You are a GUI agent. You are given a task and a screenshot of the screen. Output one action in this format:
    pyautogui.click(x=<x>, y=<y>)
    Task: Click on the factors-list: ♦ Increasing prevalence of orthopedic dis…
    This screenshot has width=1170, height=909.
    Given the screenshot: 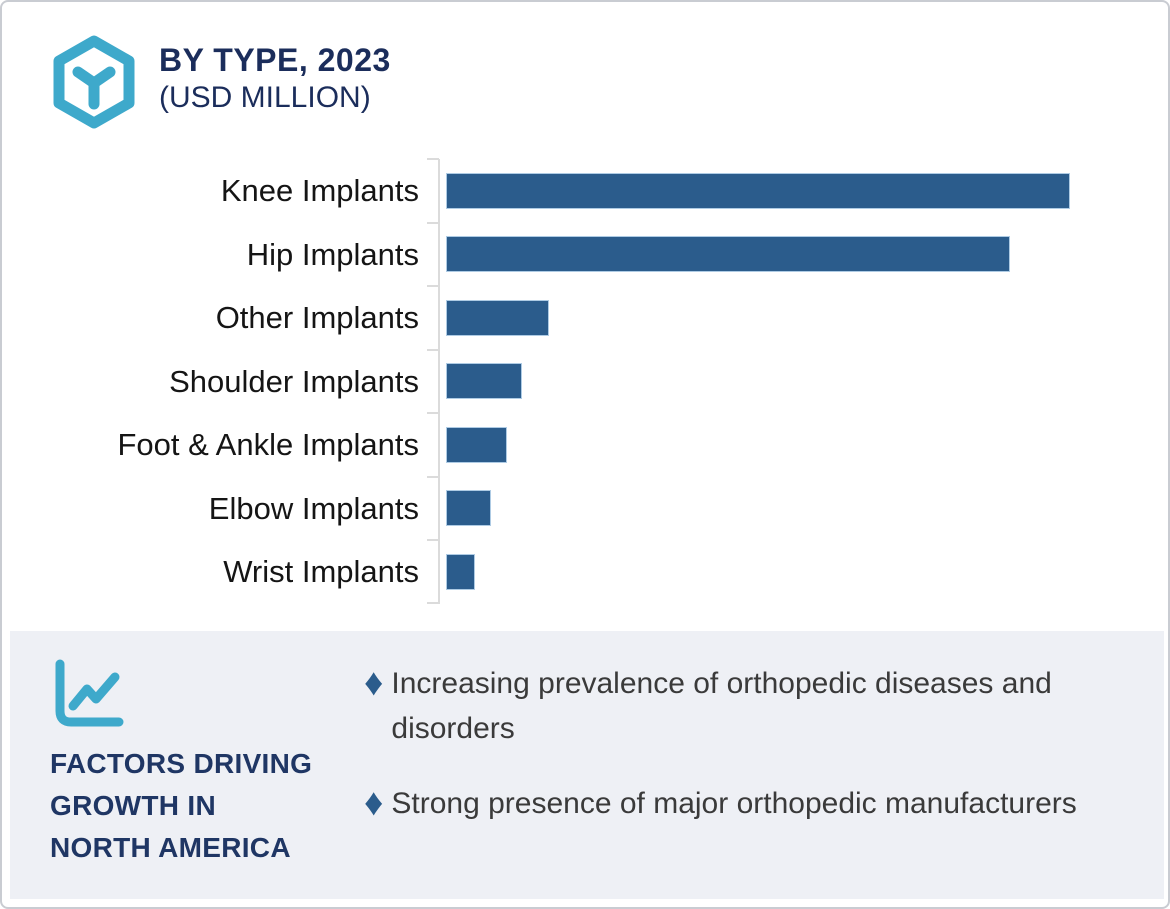 What is the action you would take?
    pyautogui.click(x=752, y=758)
    